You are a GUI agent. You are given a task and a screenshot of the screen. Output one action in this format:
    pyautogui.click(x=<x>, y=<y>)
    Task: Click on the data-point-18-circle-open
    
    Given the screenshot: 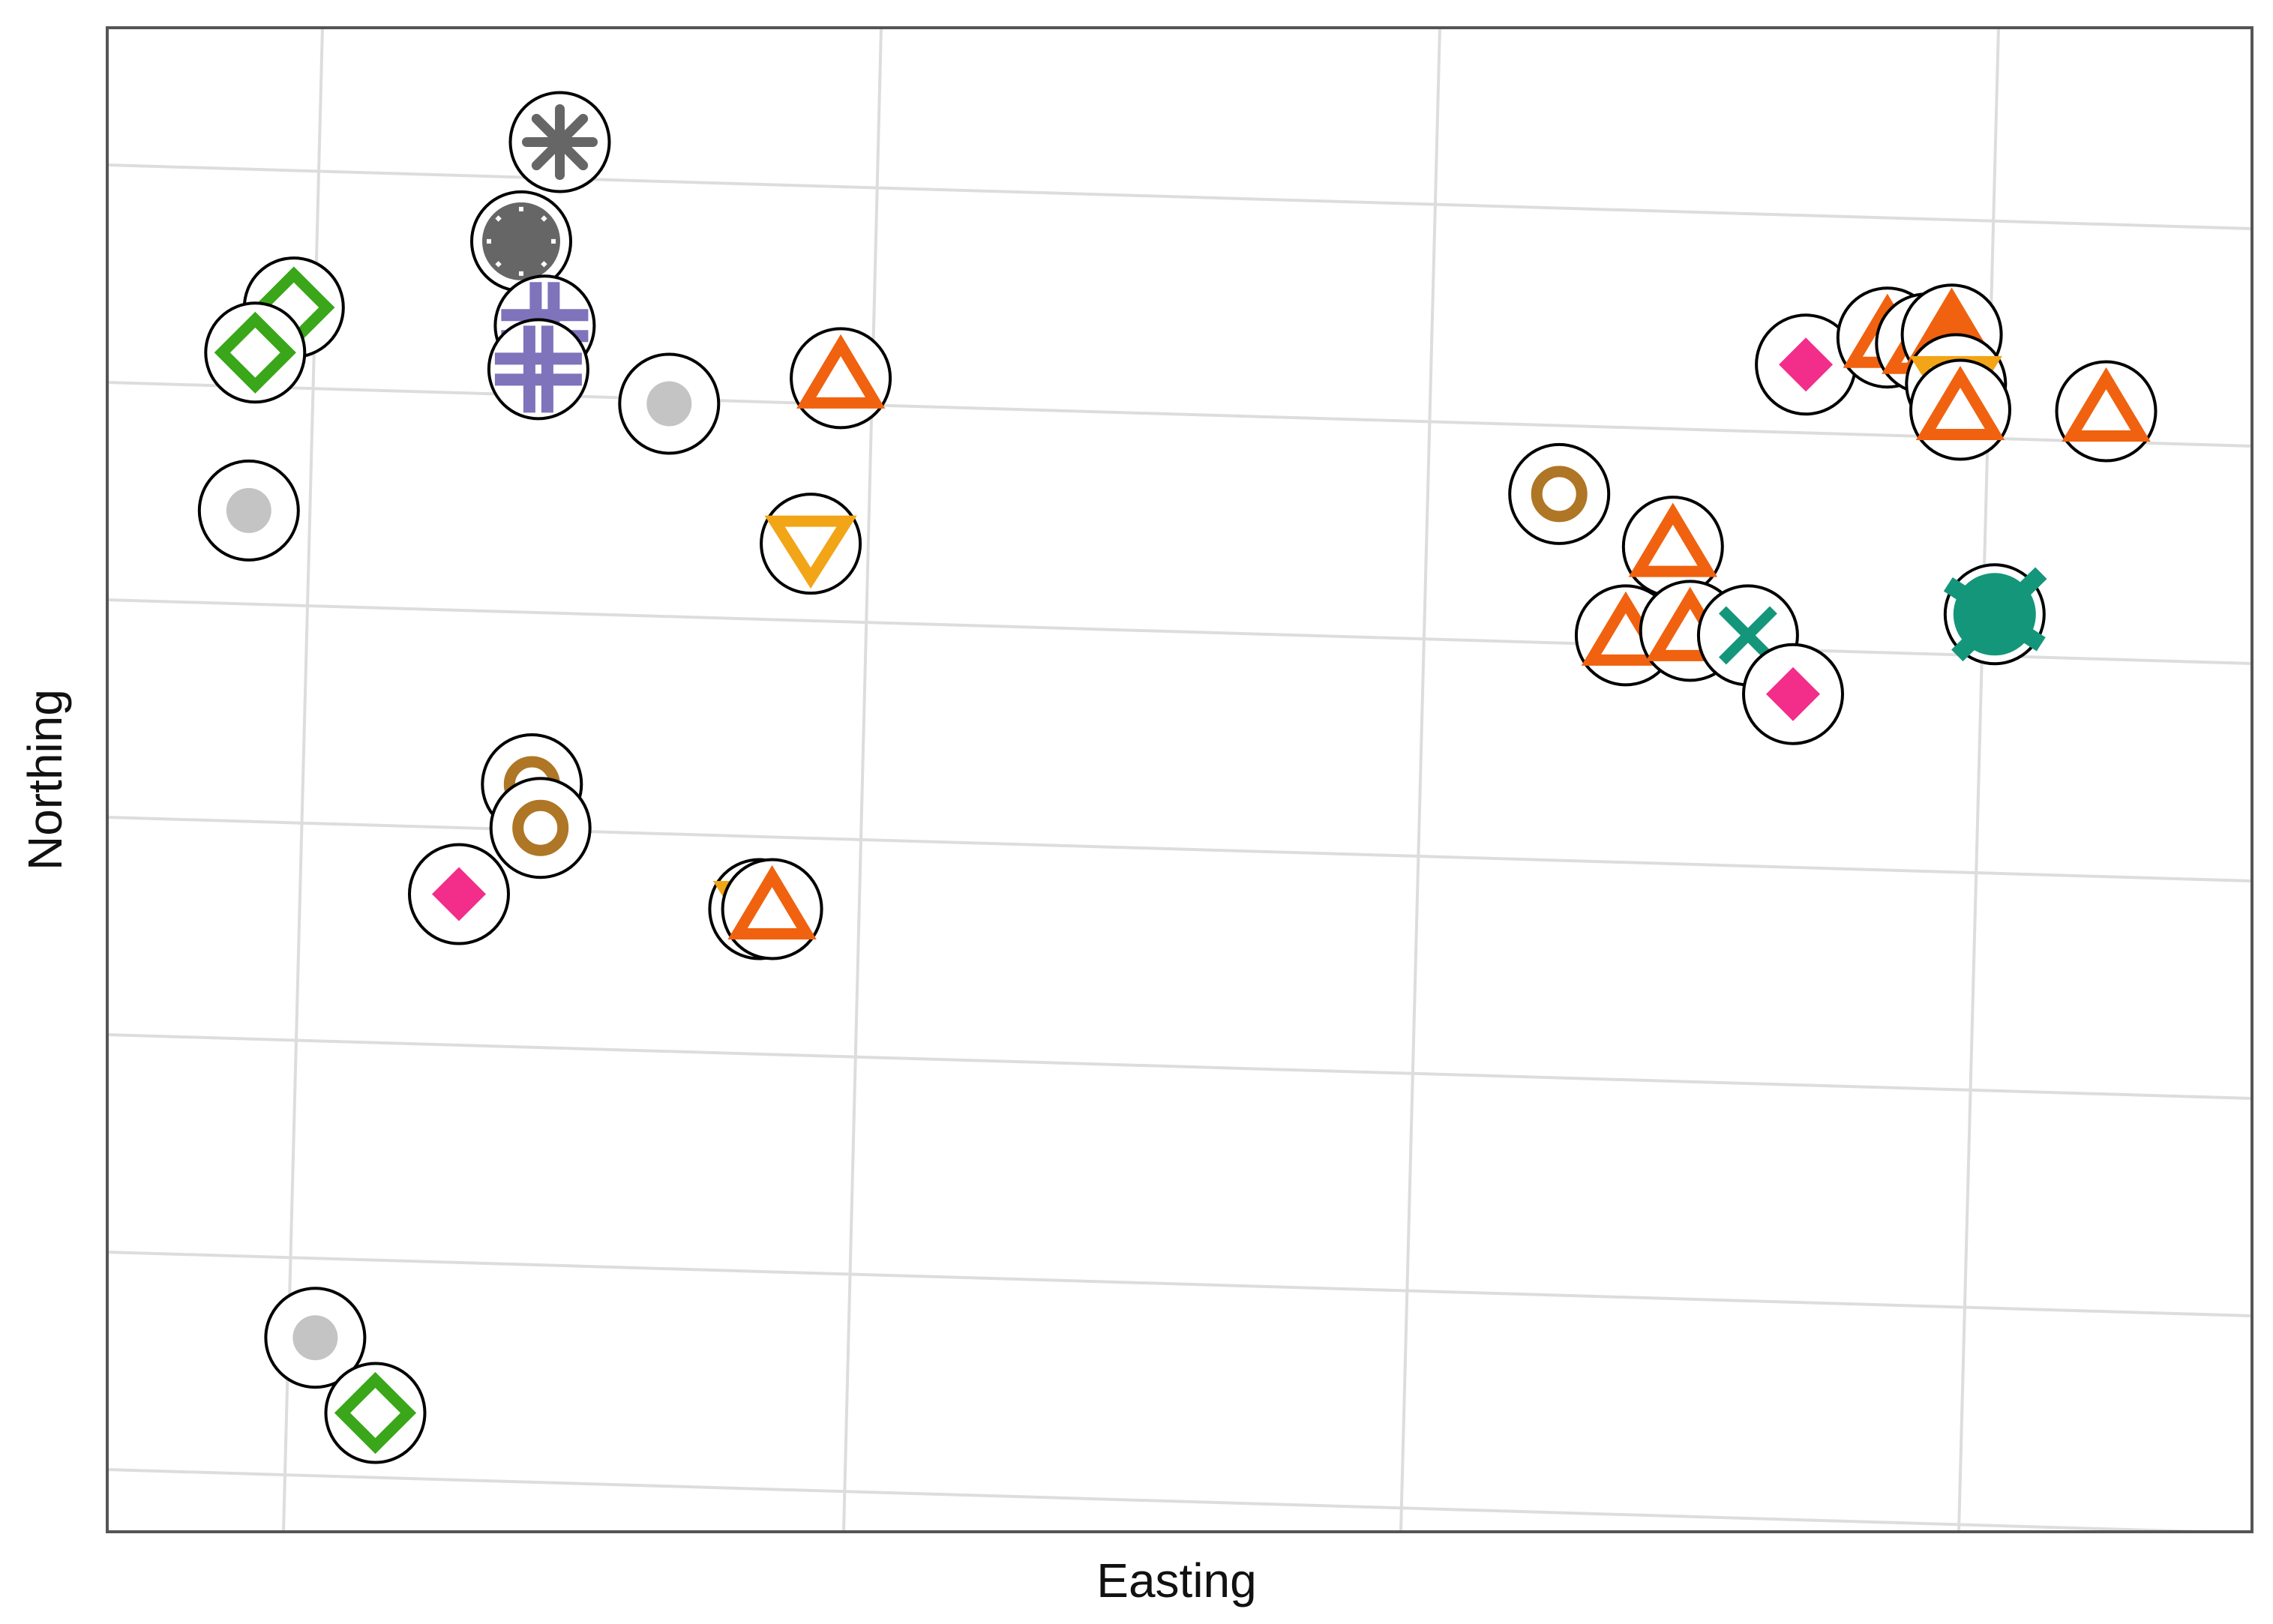 What is the action you would take?
    pyautogui.click(x=1559, y=493)
    